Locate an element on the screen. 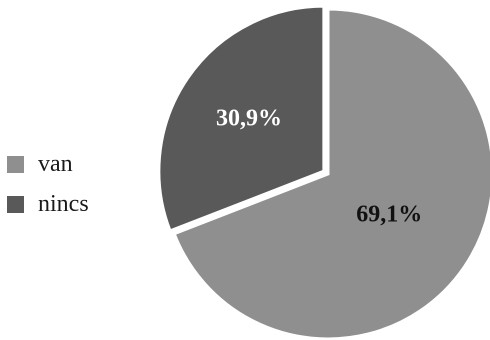 Image resolution: width=490 pixels, height=340 pixels. slice-label-van: 69,1% is located at coordinates (389, 214).